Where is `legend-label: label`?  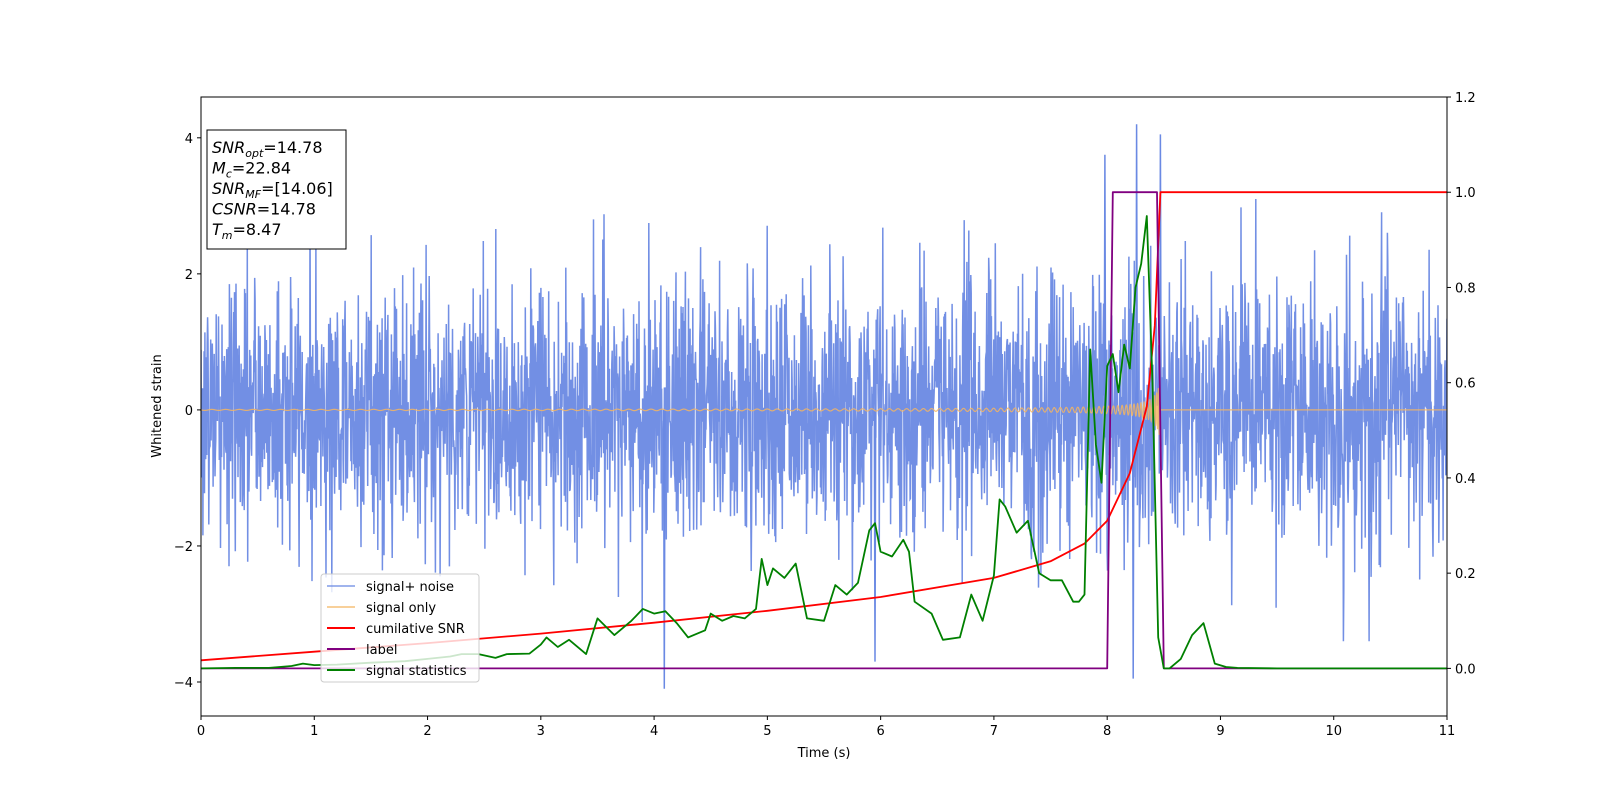
legend-label: label is located at coordinates (381, 650).